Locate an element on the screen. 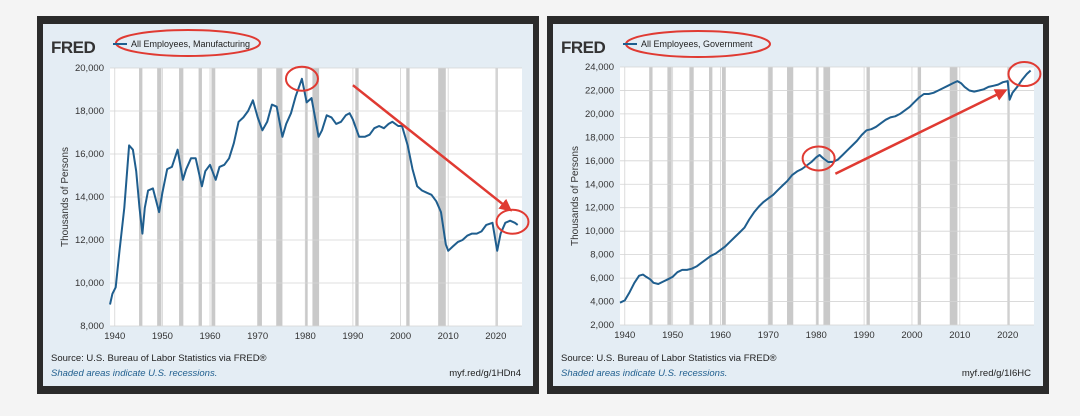  y-tick-label: 2,000 is located at coordinates (602, 325).